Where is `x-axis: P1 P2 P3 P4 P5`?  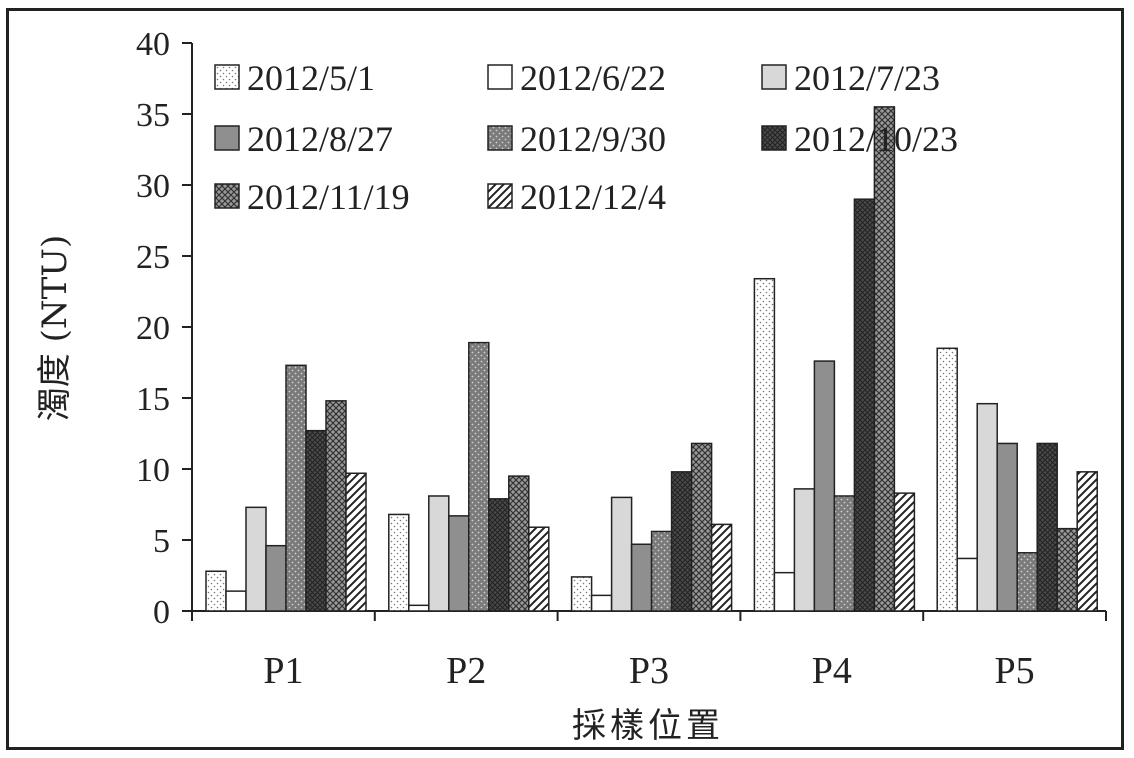
x-axis: P1 P2 P3 P4 P5 is located at coordinates (649, 651).